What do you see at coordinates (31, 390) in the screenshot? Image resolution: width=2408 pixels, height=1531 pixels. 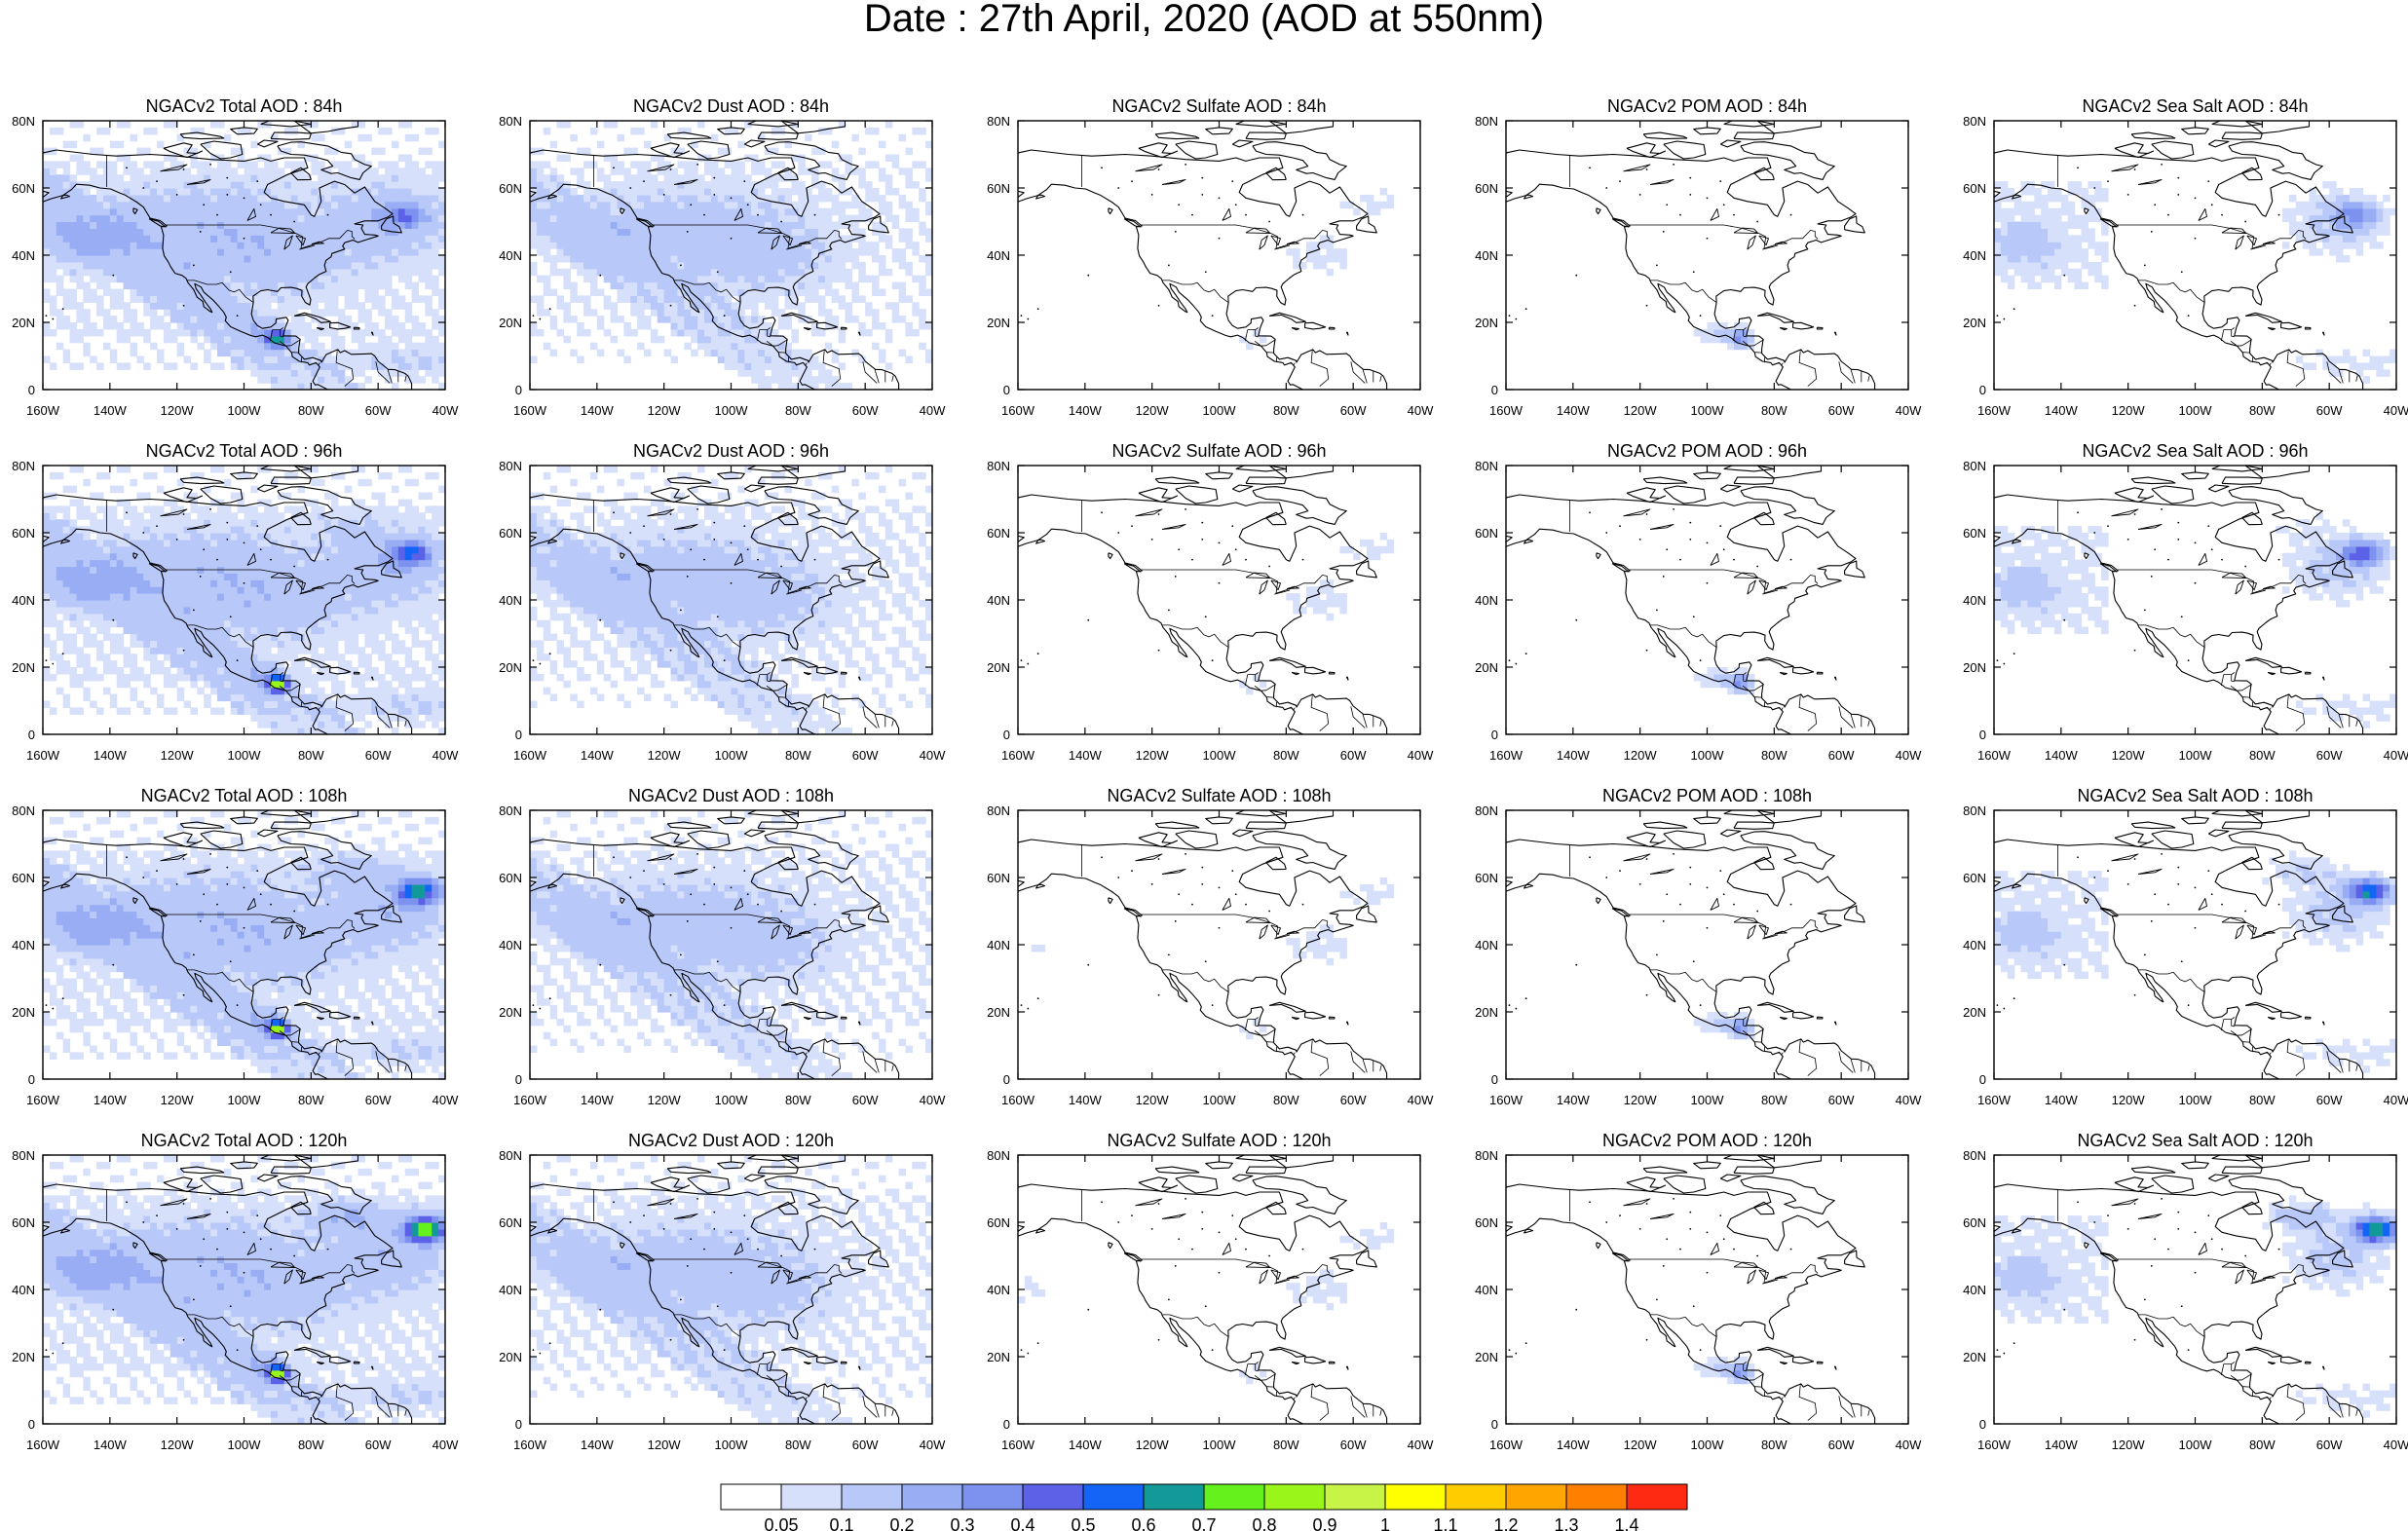 I see `lat-tick-label: 0` at bounding box center [31, 390].